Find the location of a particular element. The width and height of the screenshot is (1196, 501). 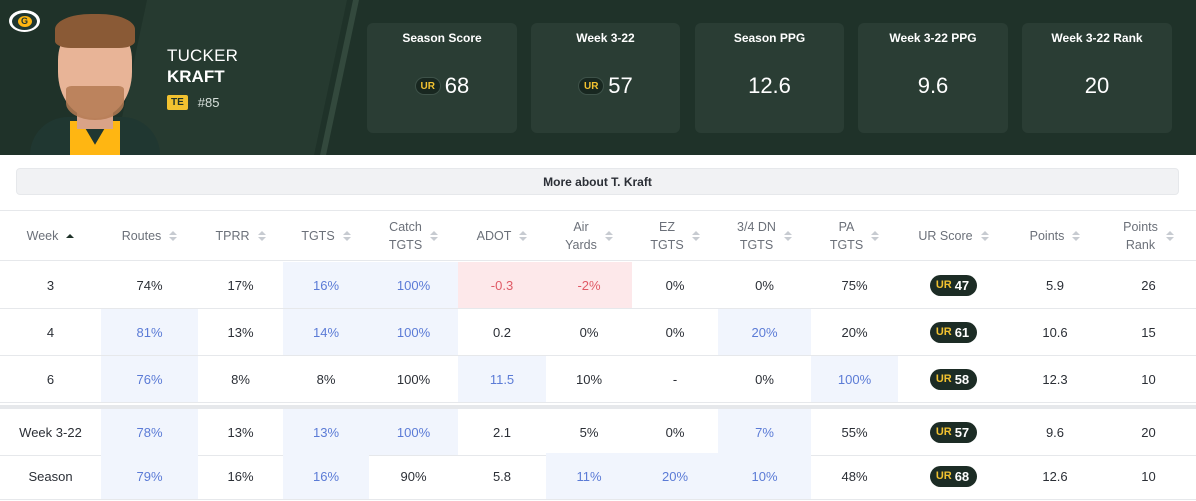

column-header-tgts: TGTS is located at coordinates (326, 236).